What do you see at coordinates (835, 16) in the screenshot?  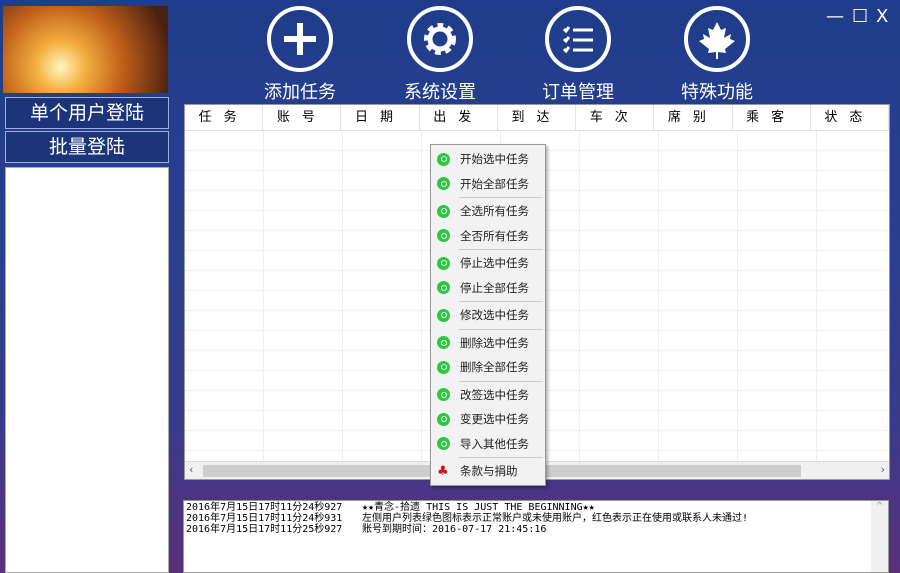 I see `minimize-button: —` at bounding box center [835, 16].